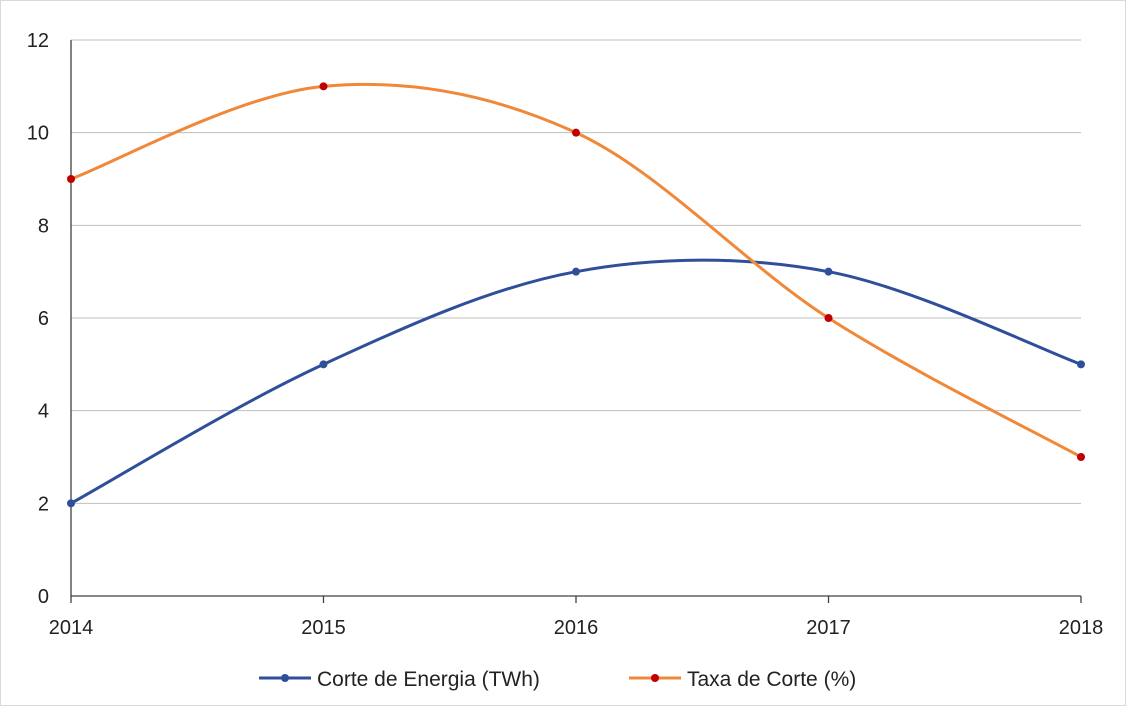 Image resolution: width=1126 pixels, height=707 pixels. What do you see at coordinates (38, 41) in the screenshot?
I see `y-tick-label: 12` at bounding box center [38, 41].